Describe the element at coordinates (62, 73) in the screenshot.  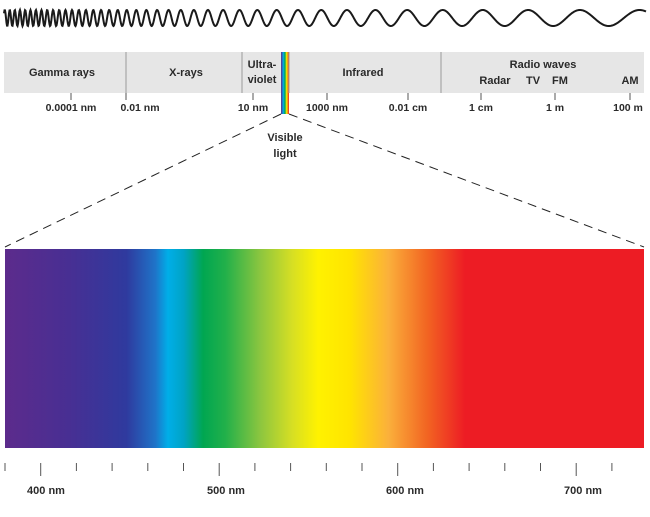
I see `band-label-gamma: Gamma rays` at that location.